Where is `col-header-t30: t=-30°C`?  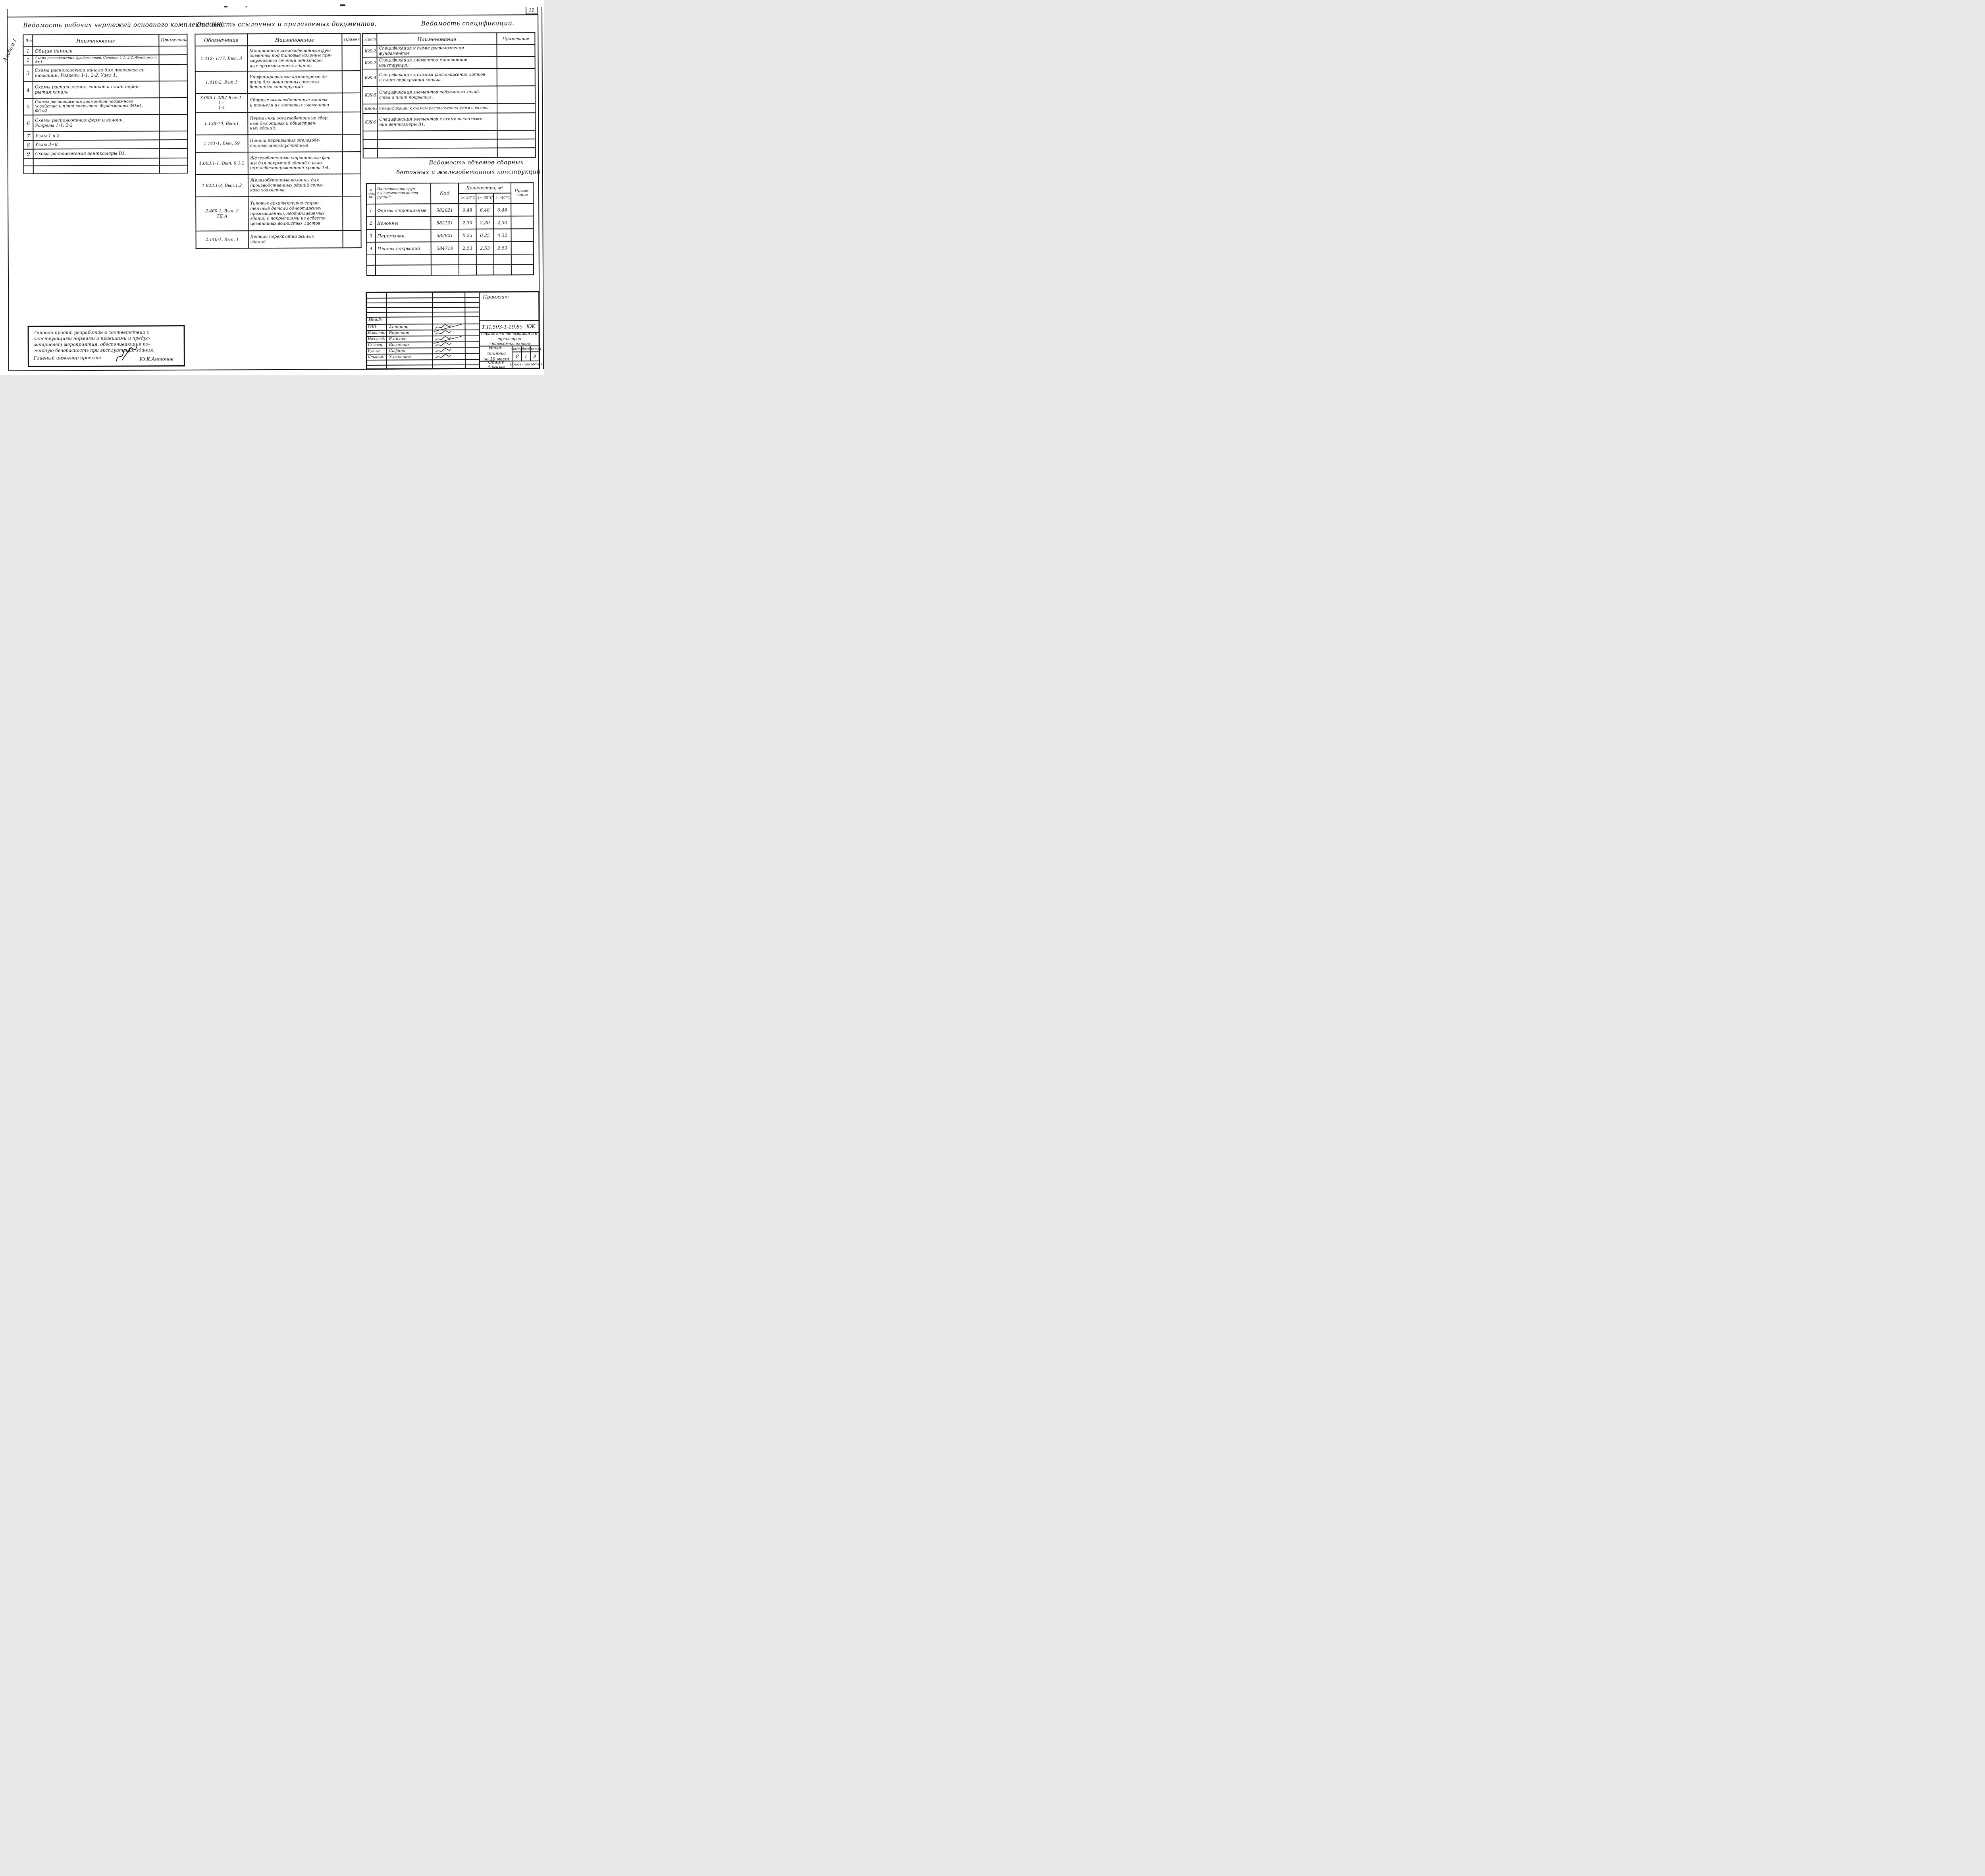 col-header-t30: t=-30°C is located at coordinates (485, 198).